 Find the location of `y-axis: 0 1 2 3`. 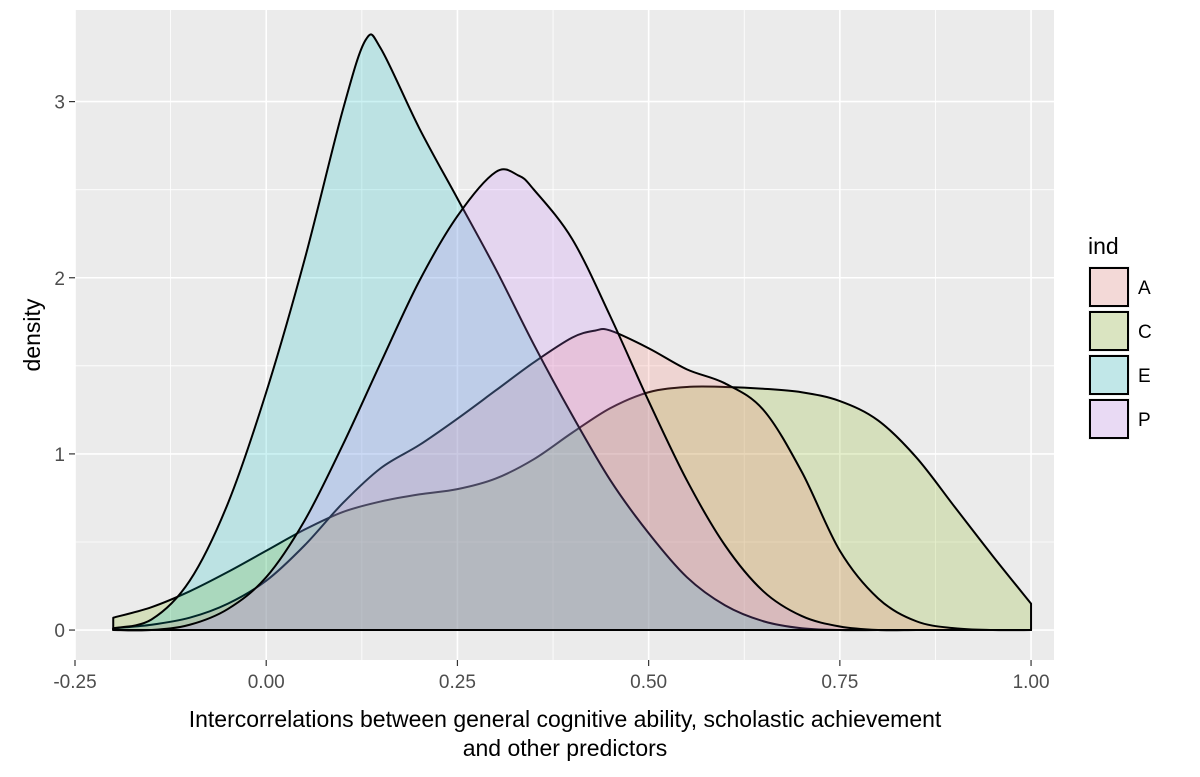

y-axis: 0 1 2 3 is located at coordinates (64, 367).